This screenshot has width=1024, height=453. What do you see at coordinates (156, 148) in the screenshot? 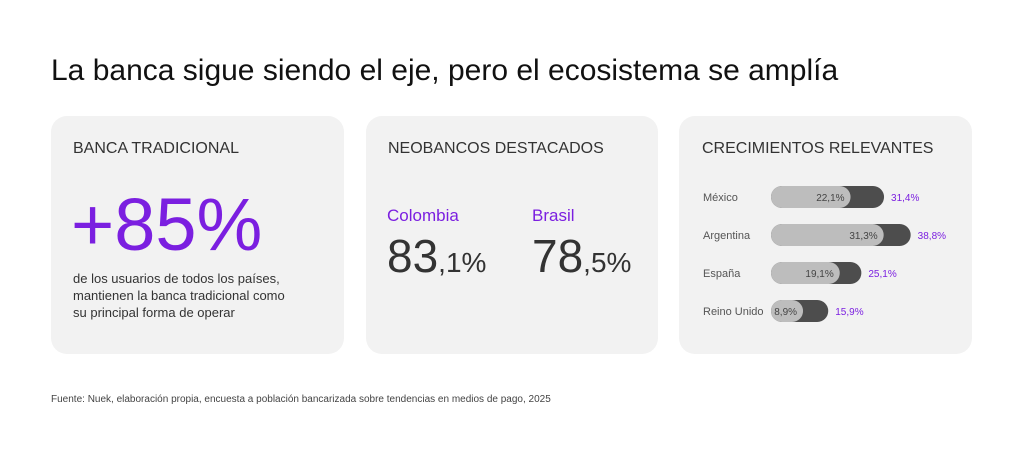
I see `card-heading: BANCA TRADICIONAL` at bounding box center [156, 148].